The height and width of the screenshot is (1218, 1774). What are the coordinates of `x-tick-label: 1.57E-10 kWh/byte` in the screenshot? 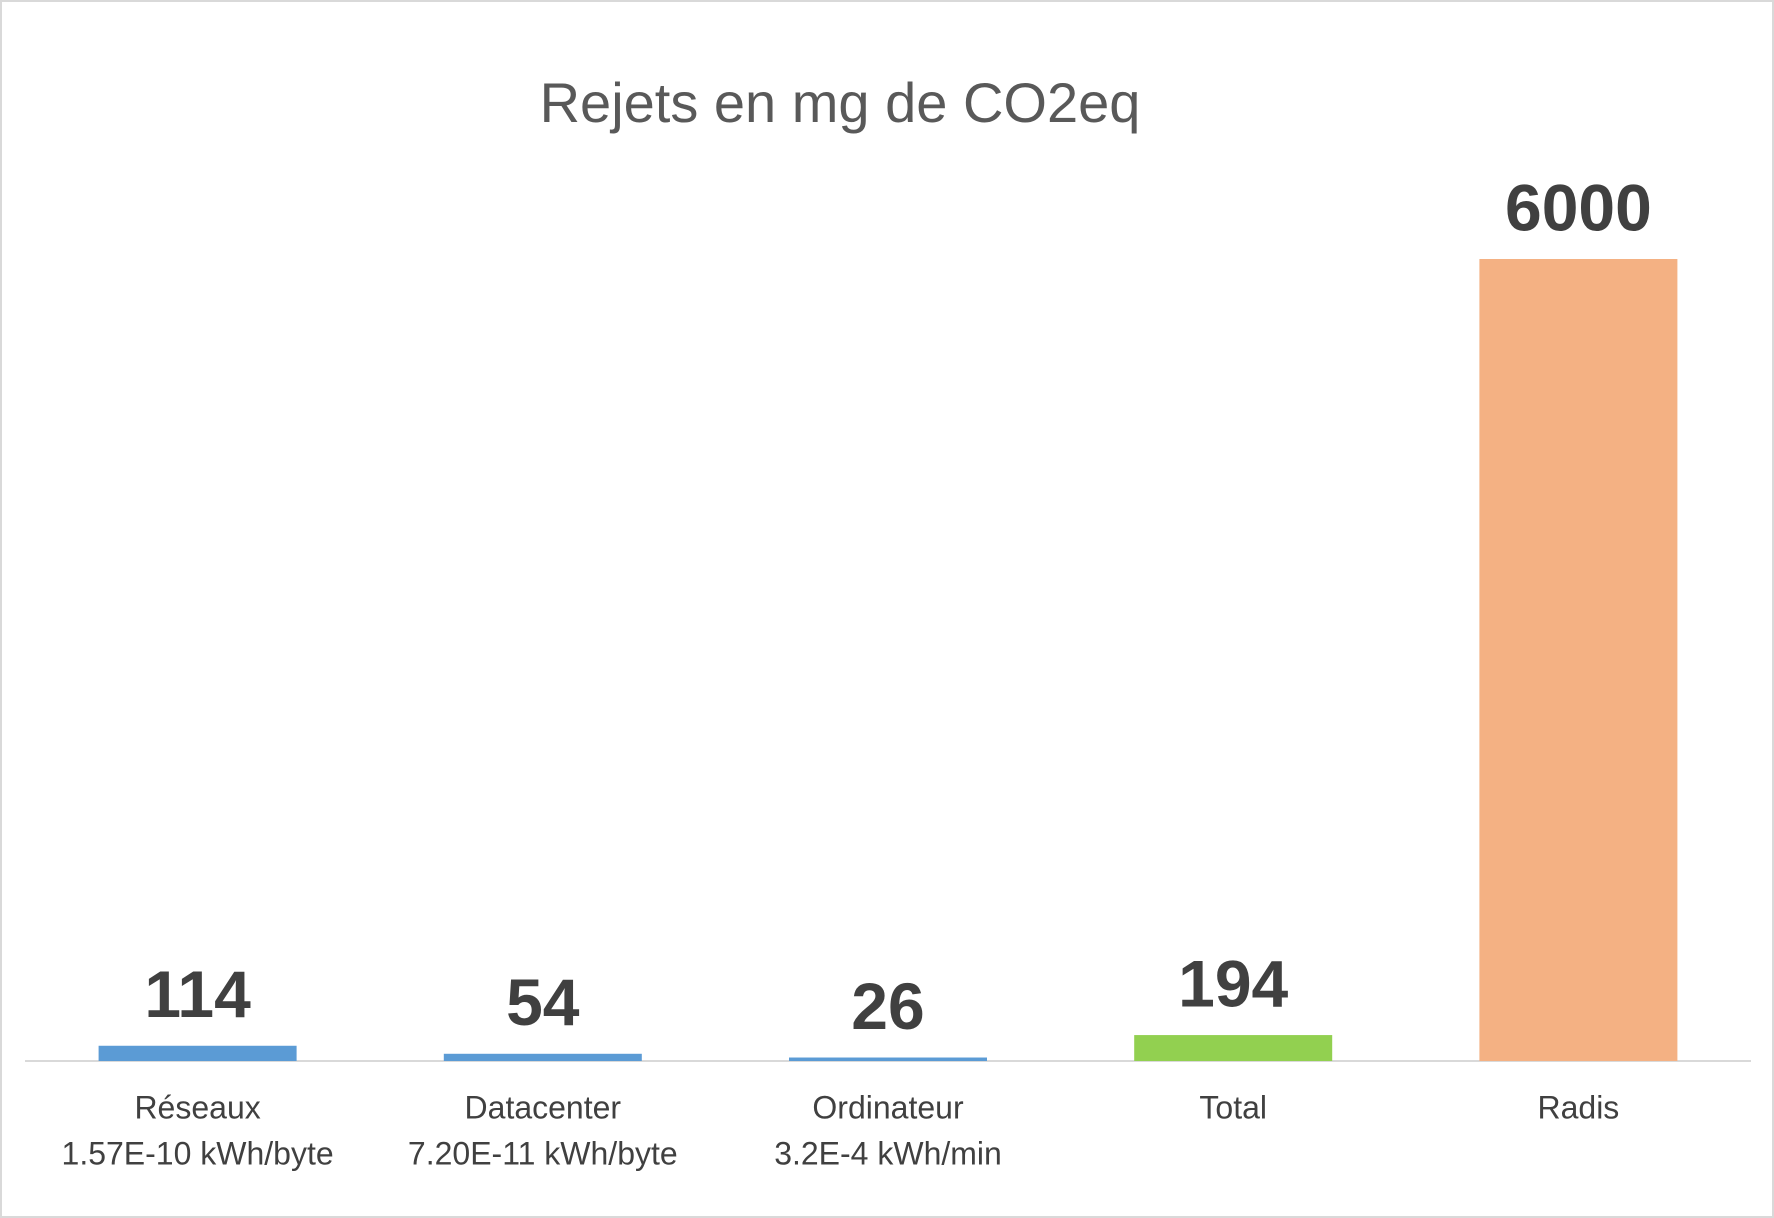 It's located at (198, 1153).